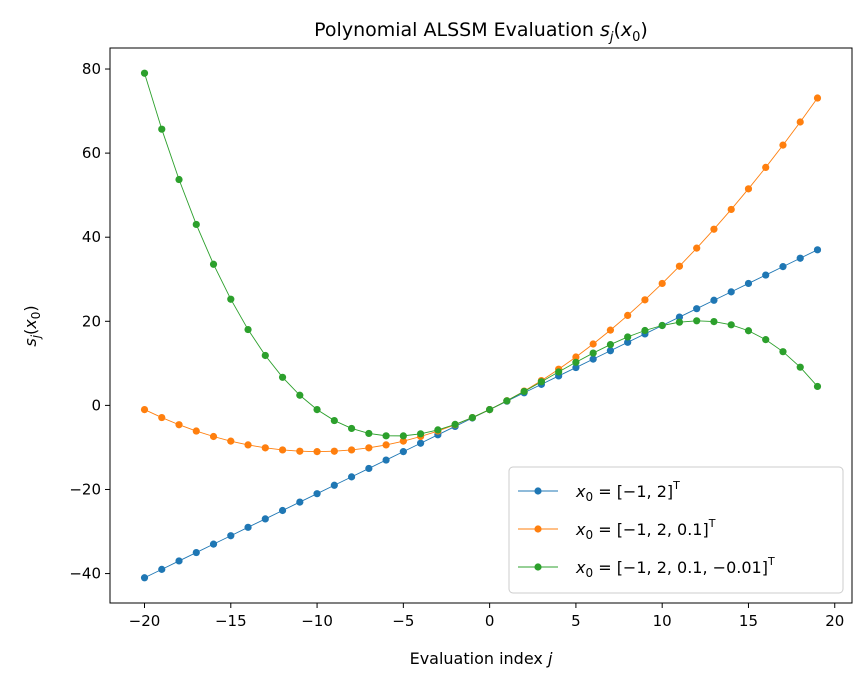 The height and width of the screenshot is (685, 867). What do you see at coordinates (89, 321) in the screenshot?
I see `y-axis-ticks: −40 −20 0 20 40 60 80` at bounding box center [89, 321].